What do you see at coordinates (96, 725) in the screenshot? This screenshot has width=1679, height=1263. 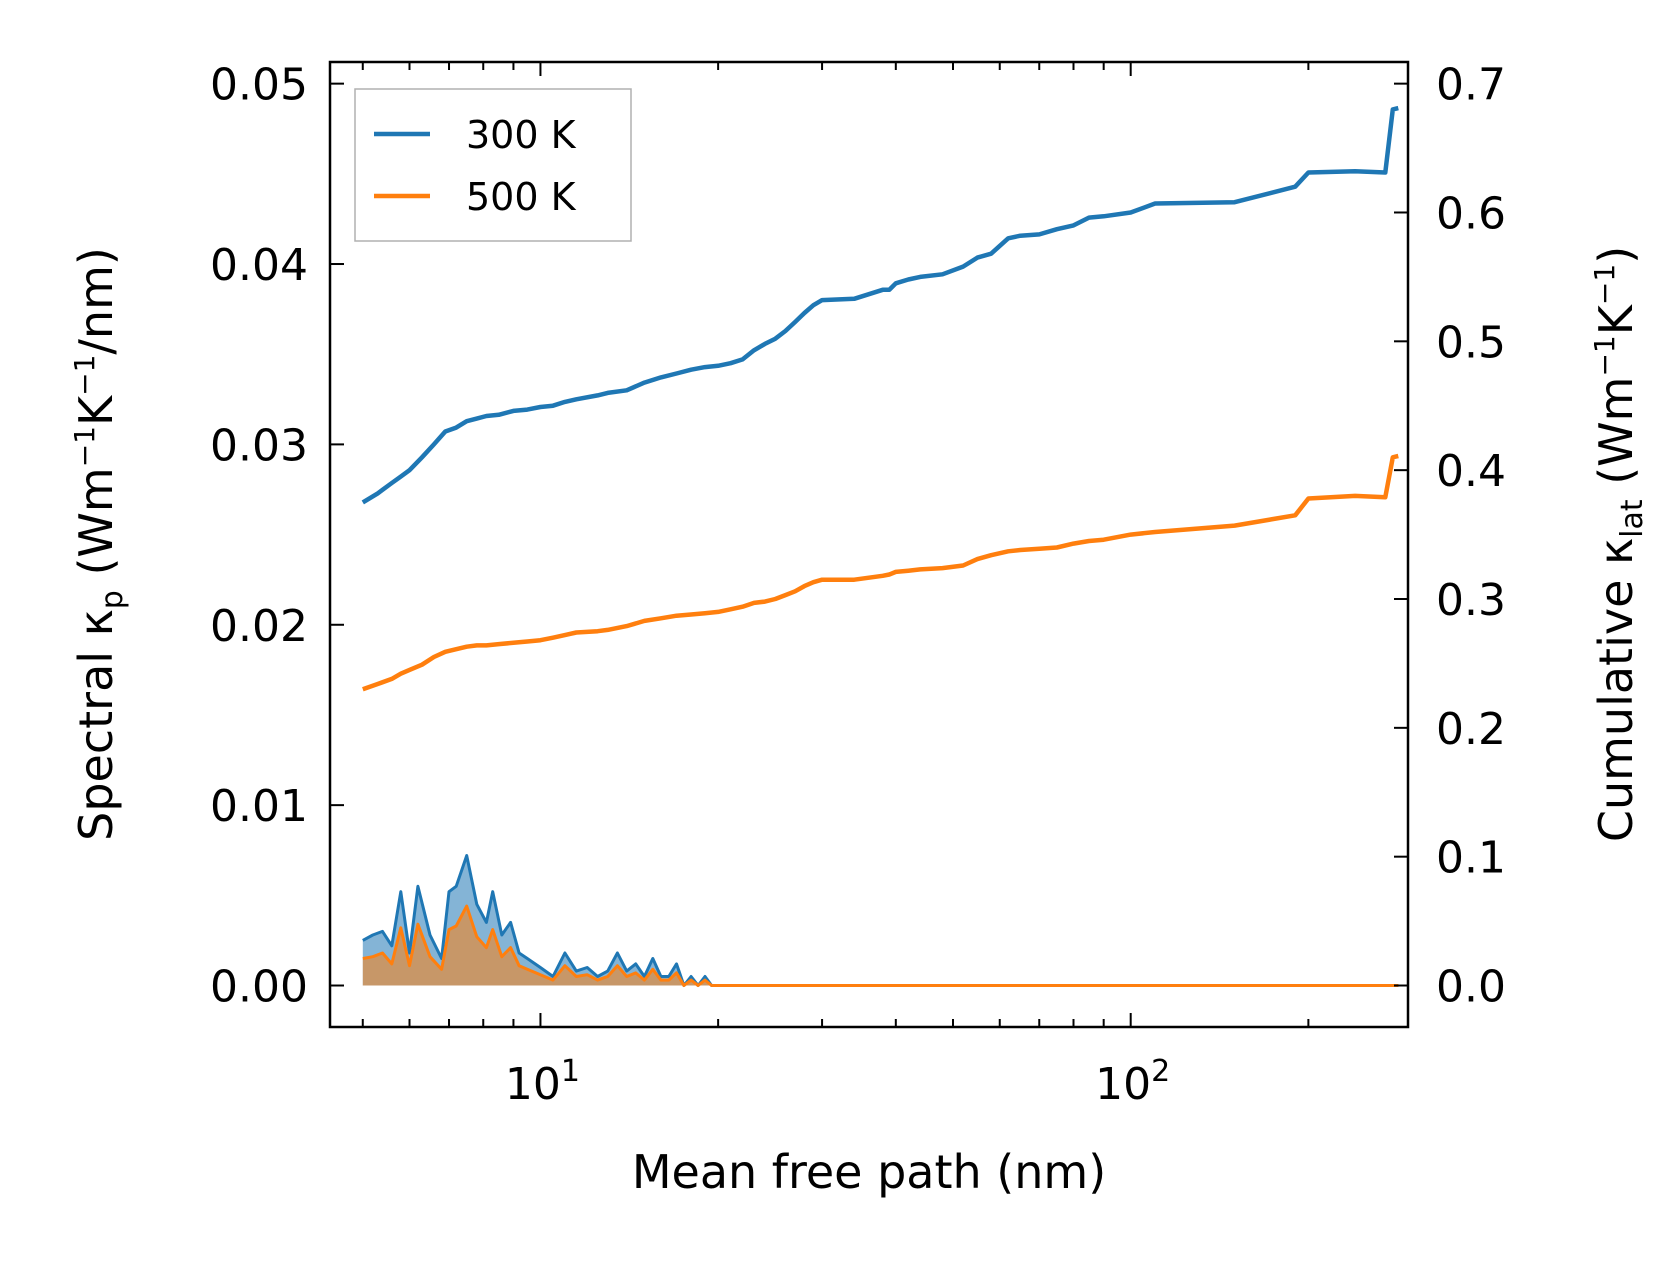 I see `y-left-axis-title-prefix: Spectral κ` at bounding box center [96, 725].